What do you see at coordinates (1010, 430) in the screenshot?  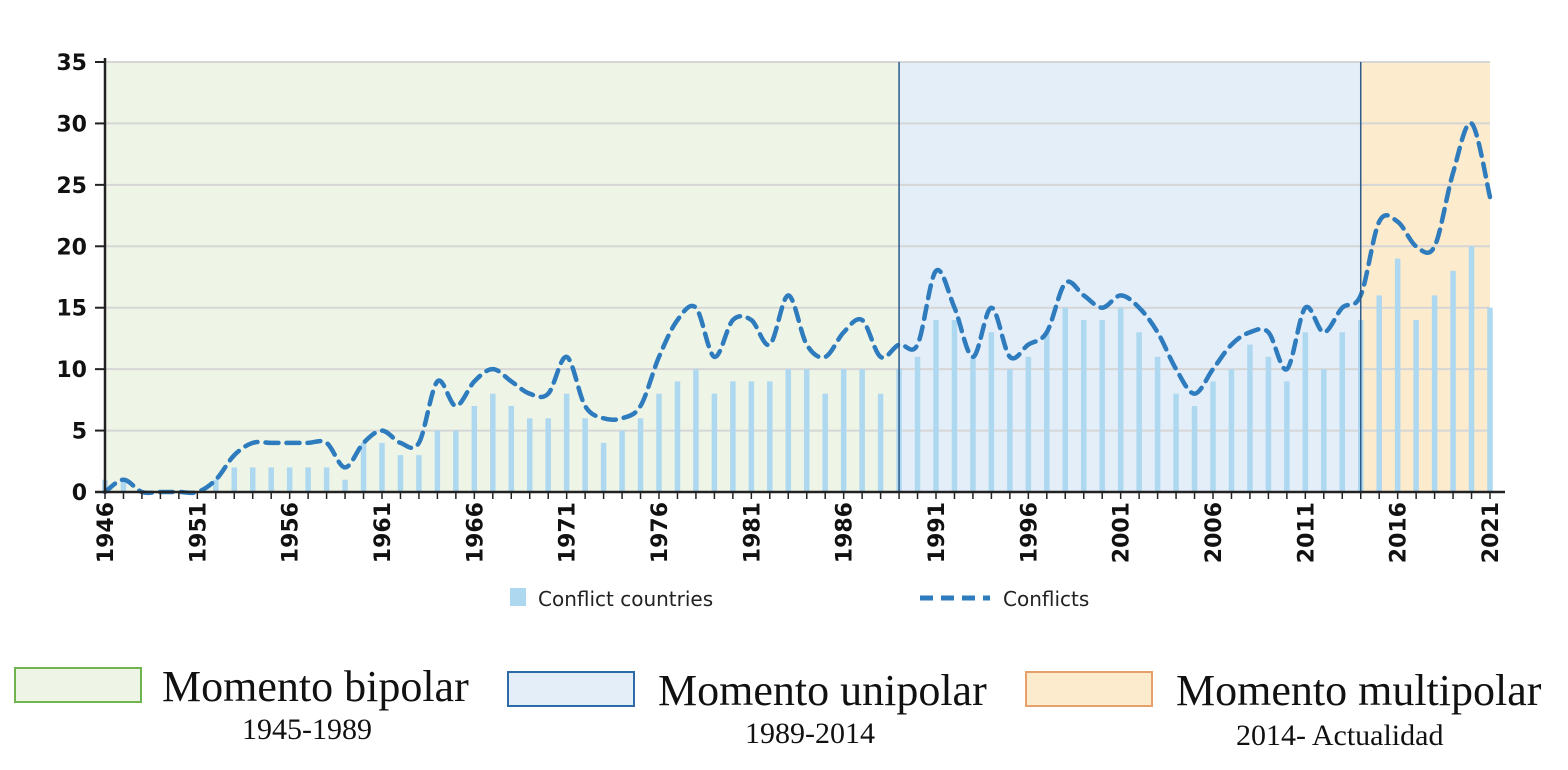 I see `bar-1995` at bounding box center [1010, 430].